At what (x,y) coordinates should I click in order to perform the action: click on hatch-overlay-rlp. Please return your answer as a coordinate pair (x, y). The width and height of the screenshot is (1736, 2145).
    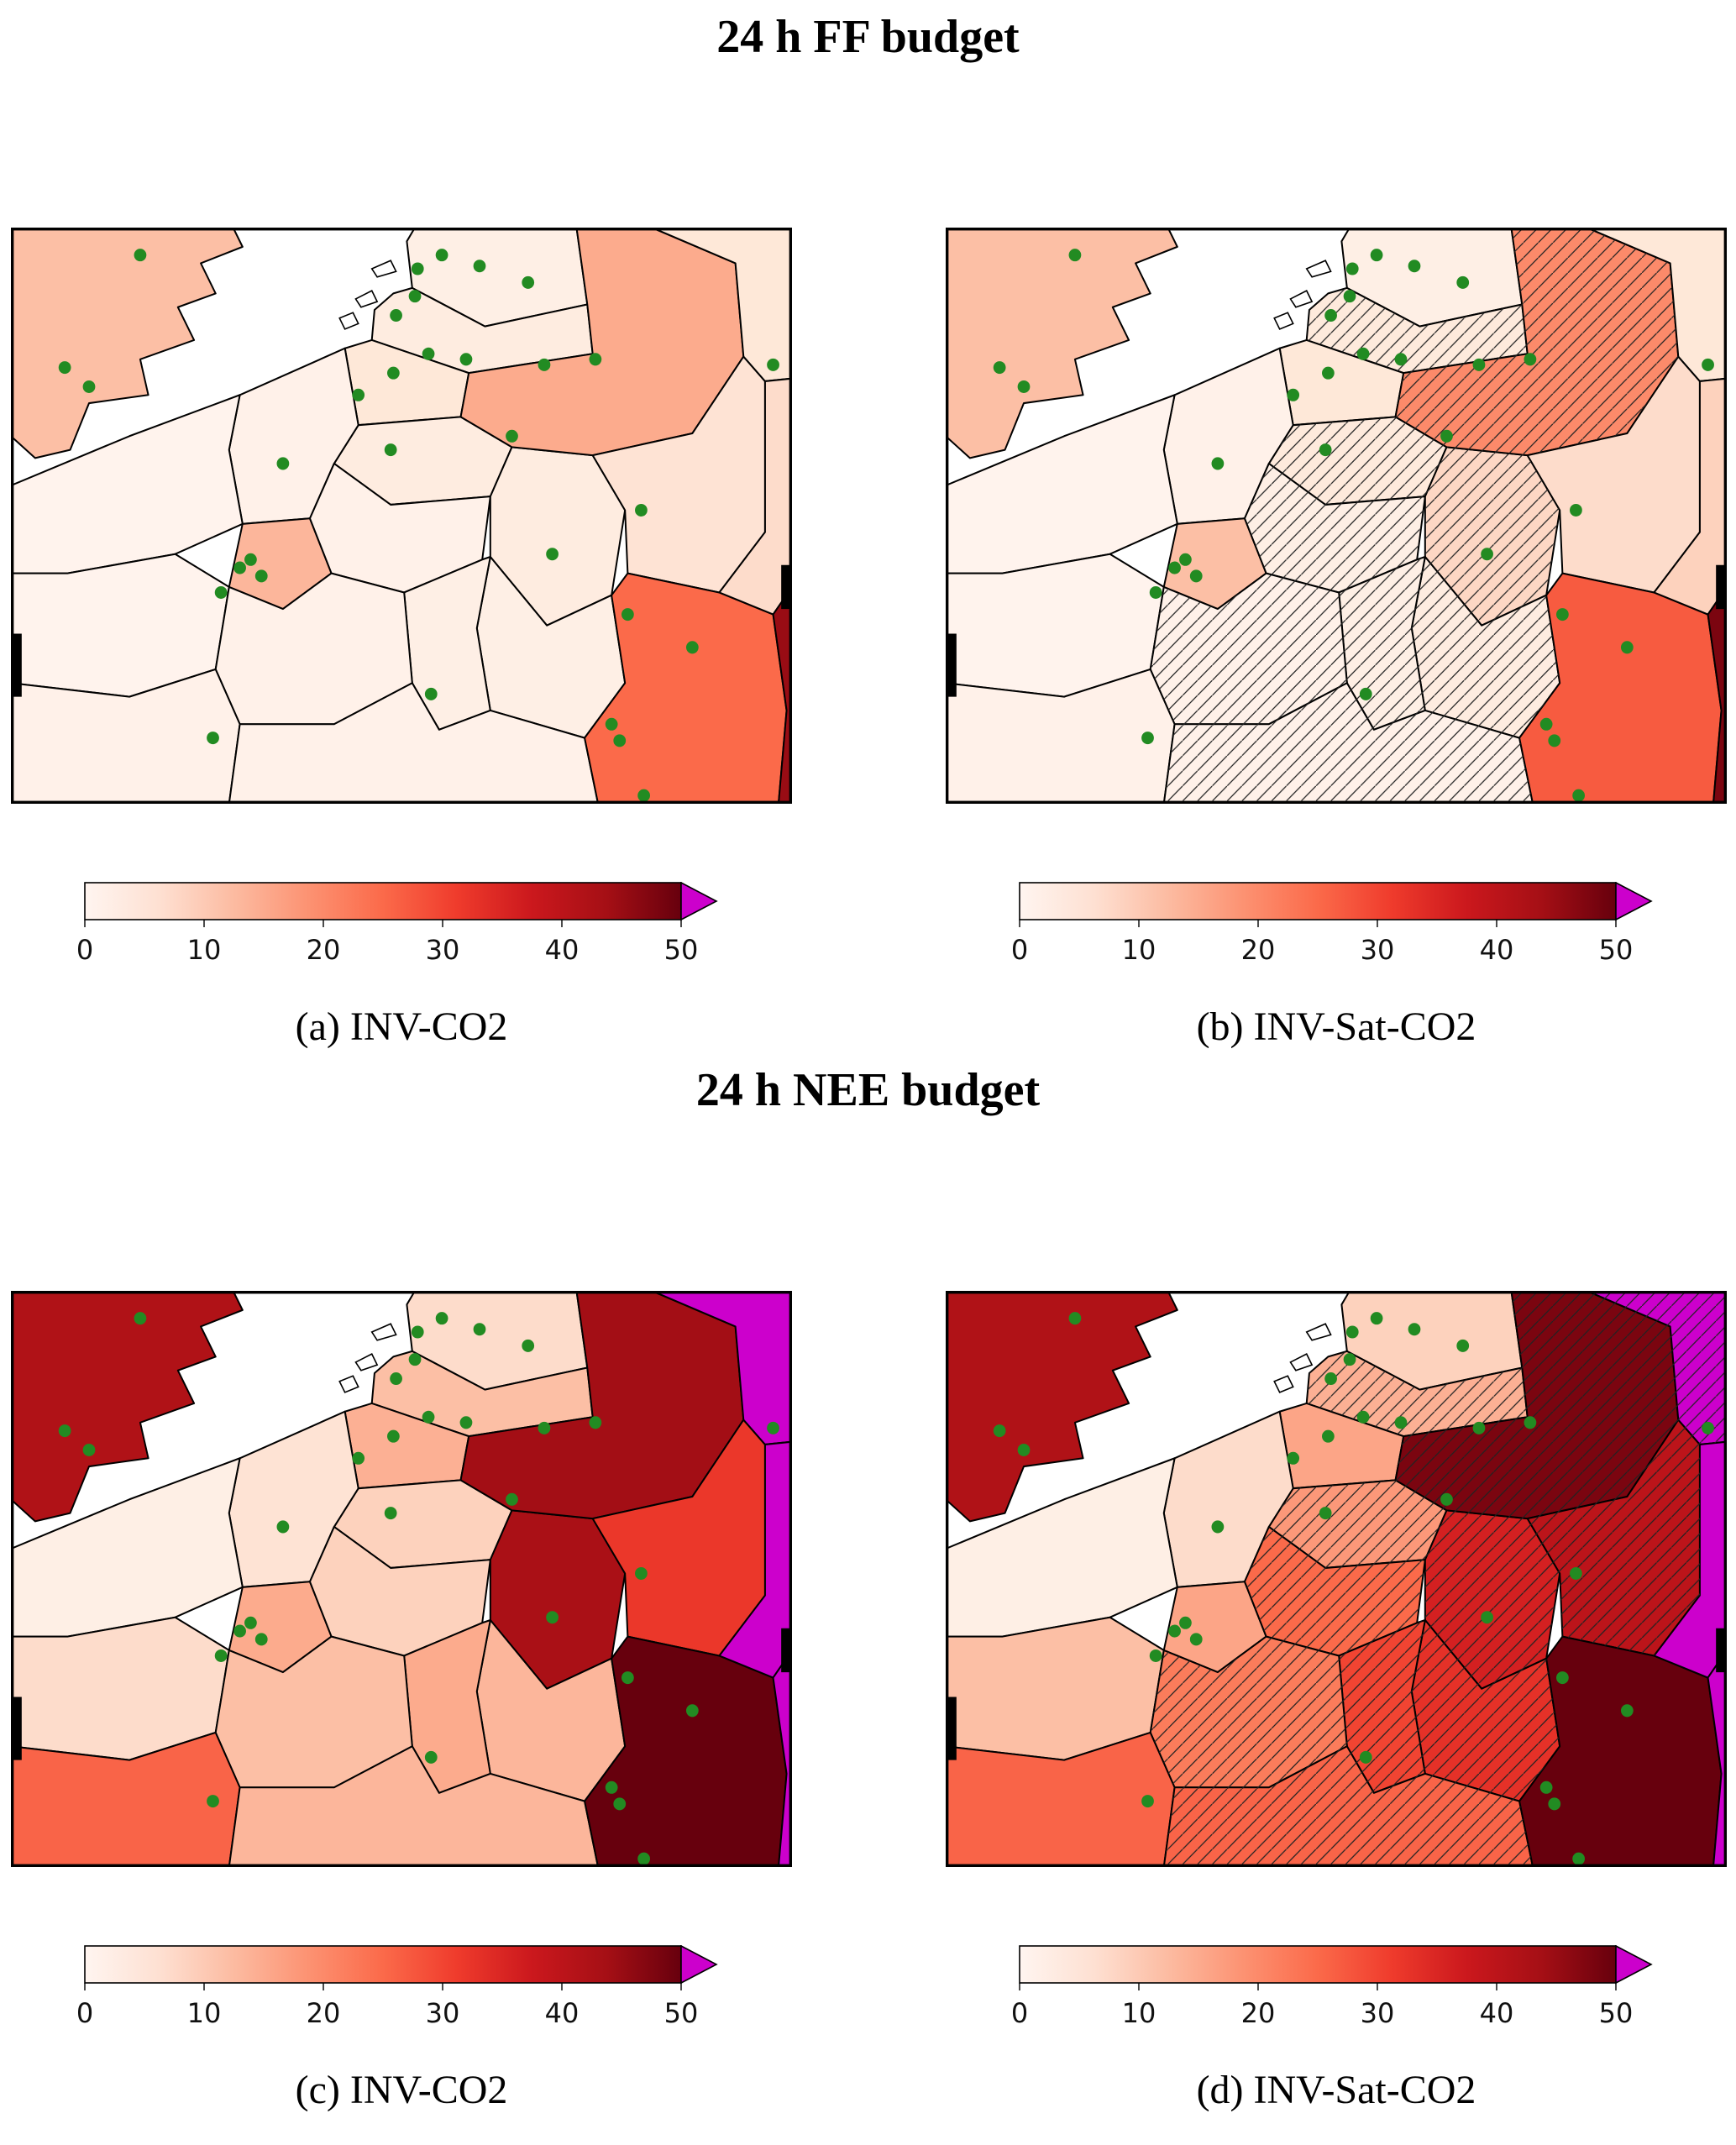
    Looking at the image, I should click on (1492, 536).